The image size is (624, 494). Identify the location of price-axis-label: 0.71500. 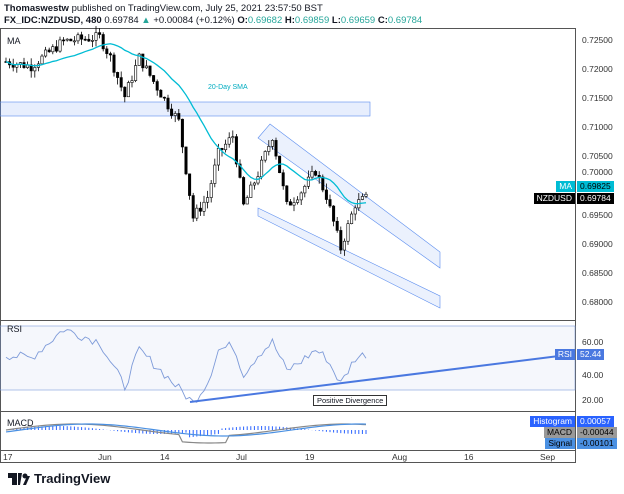
(597, 98).